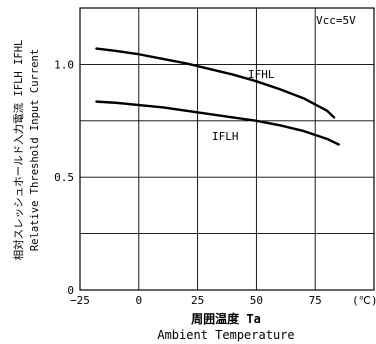 The width and height of the screenshot is (376, 344). I want to click on x-tick-label: −25, so click(80, 300).